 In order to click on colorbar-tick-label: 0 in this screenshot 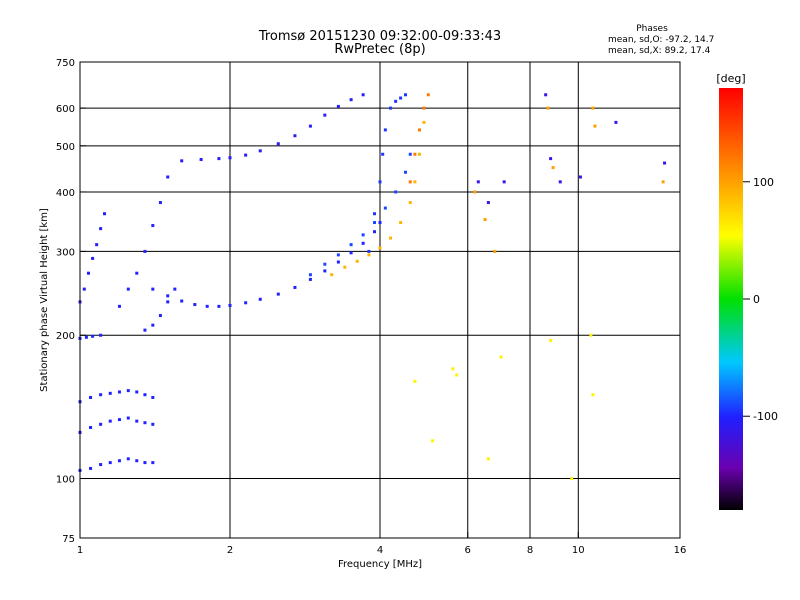, I will do `click(756, 299)`.